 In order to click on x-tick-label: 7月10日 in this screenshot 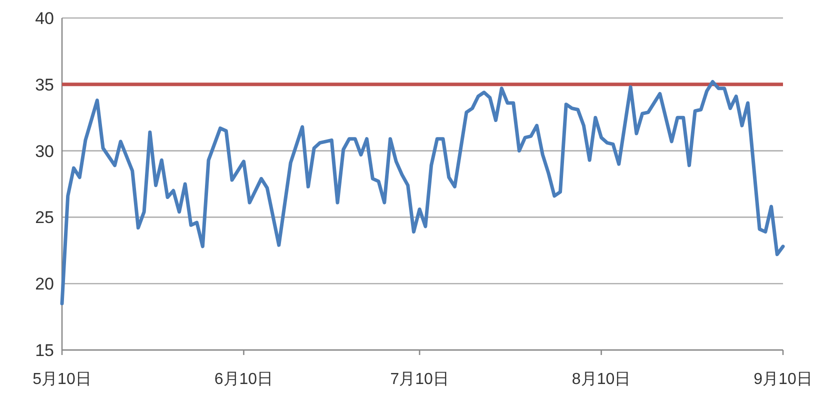, I will do `click(419, 379)`.